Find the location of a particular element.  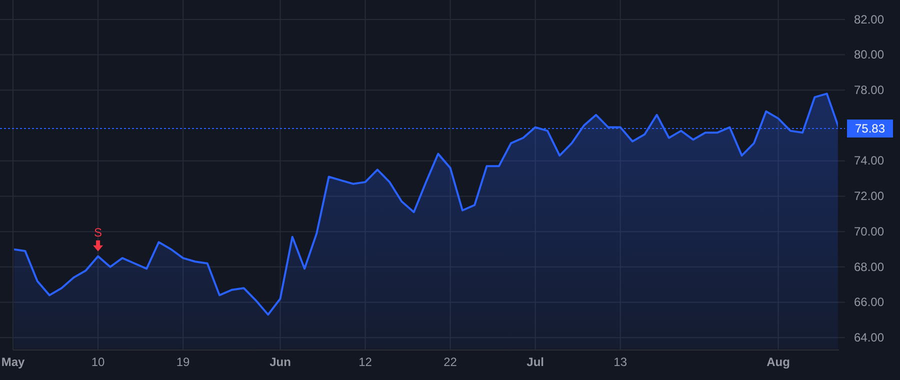

y-tick-label: 64.00 is located at coordinates (869, 337).